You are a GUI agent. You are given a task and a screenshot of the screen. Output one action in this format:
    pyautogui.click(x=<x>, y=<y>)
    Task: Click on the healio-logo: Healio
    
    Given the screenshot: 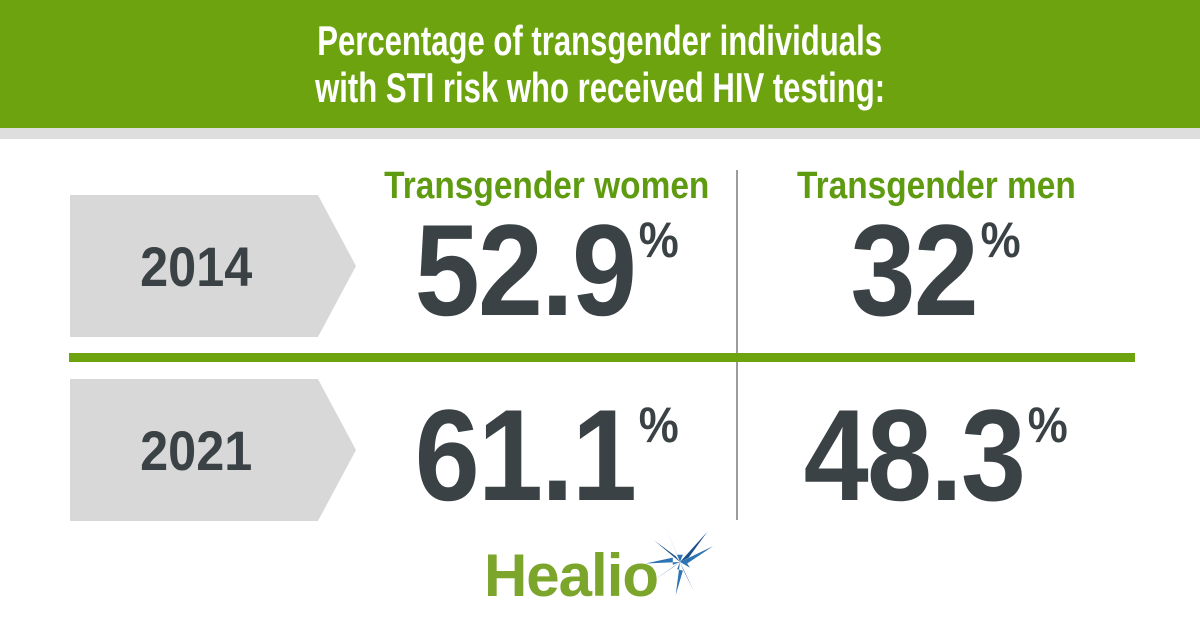 What is the action you would take?
    pyautogui.click(x=600, y=571)
    